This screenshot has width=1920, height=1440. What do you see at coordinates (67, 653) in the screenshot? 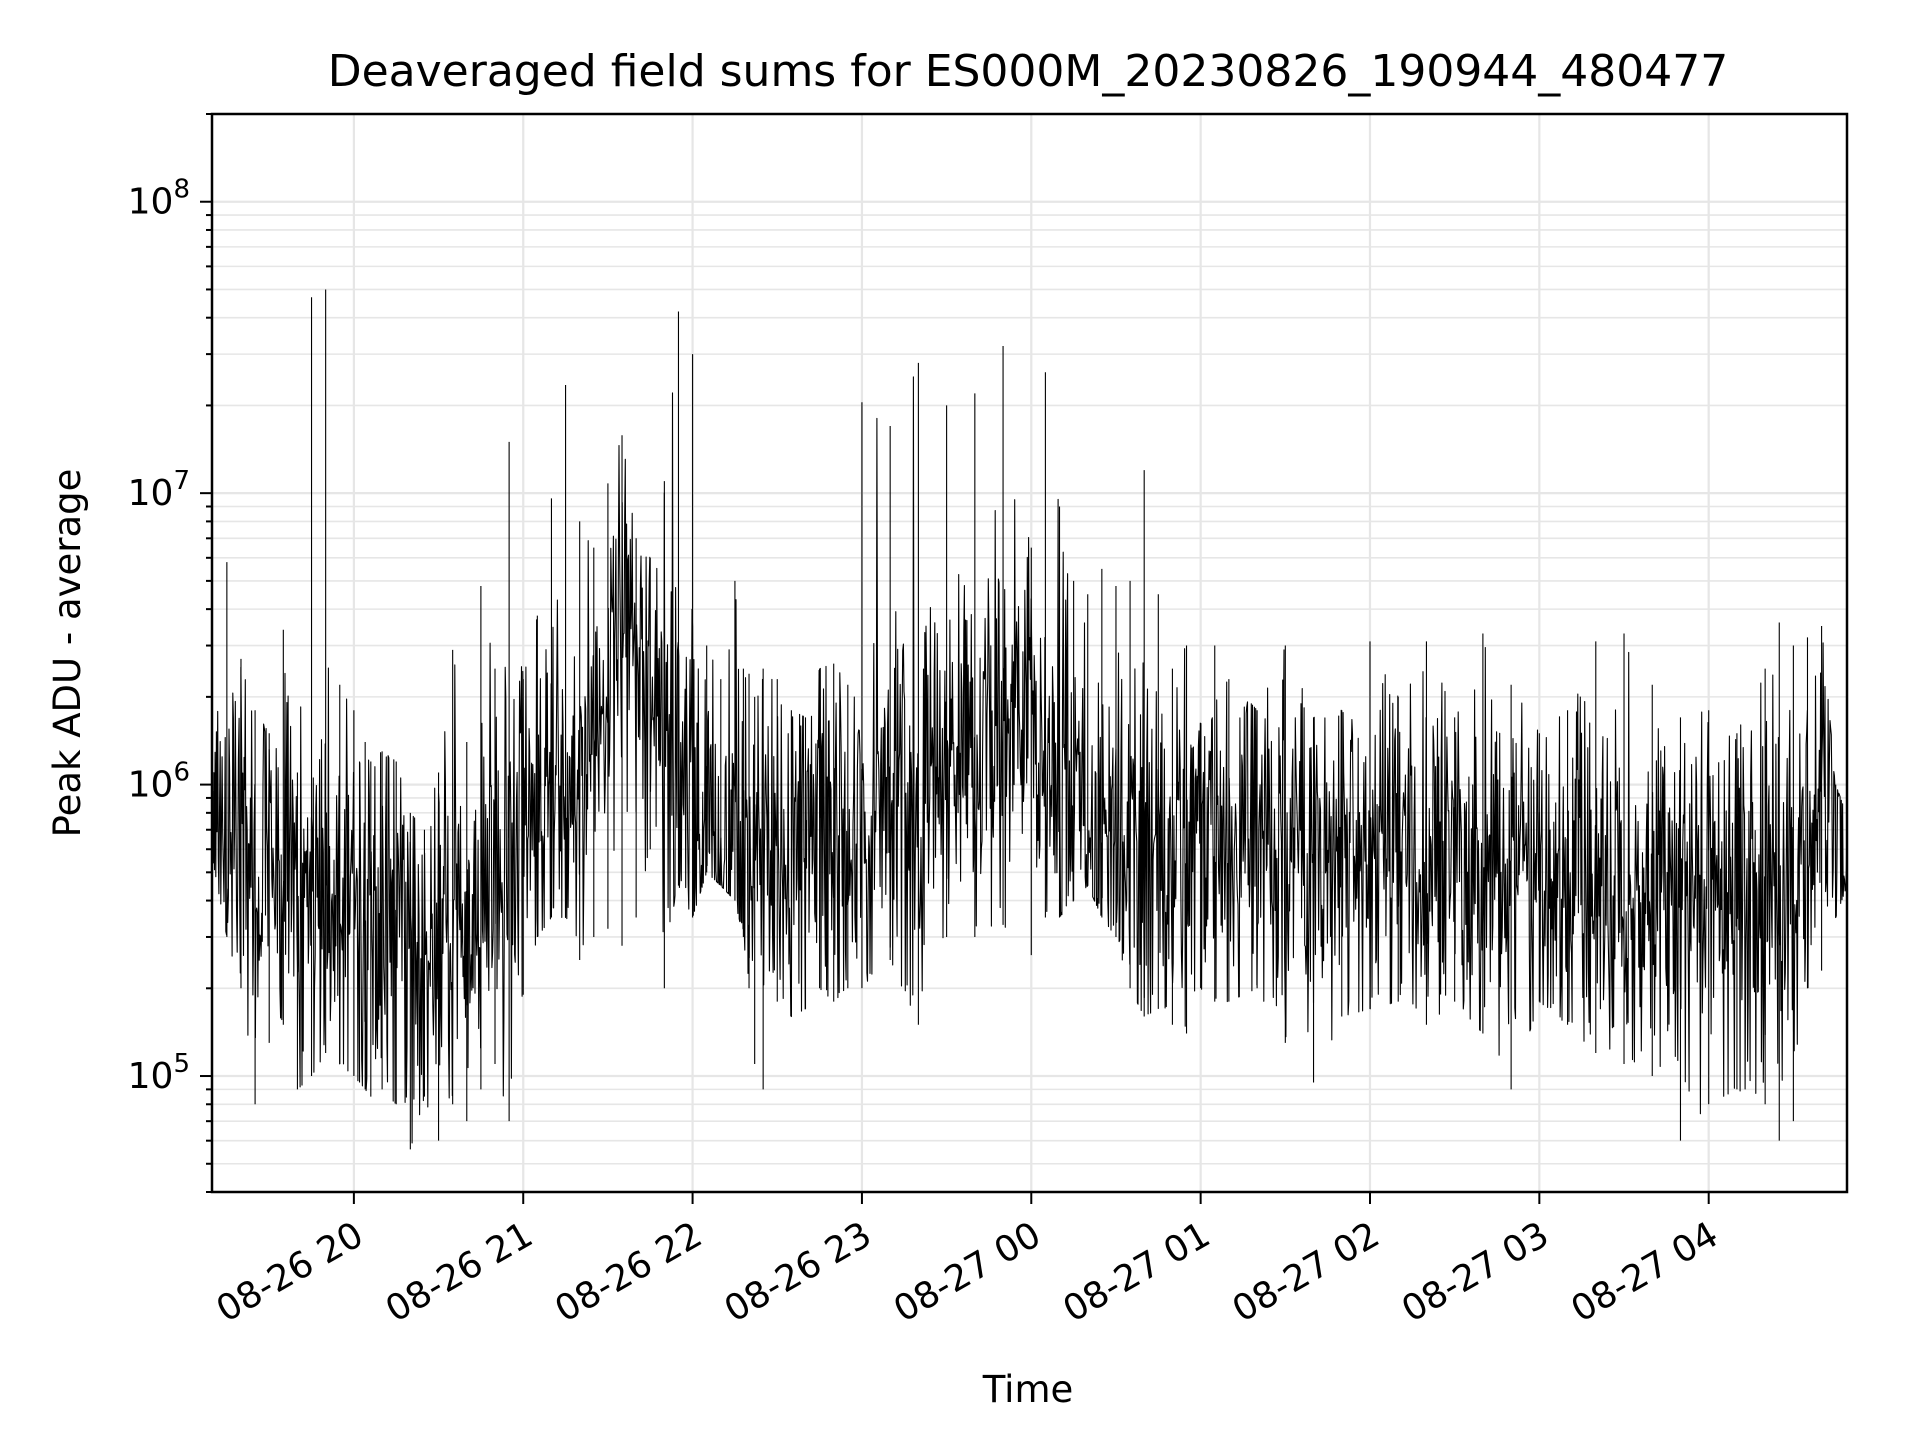
I see `y-axis-label: Peak ADU - average` at bounding box center [67, 653].